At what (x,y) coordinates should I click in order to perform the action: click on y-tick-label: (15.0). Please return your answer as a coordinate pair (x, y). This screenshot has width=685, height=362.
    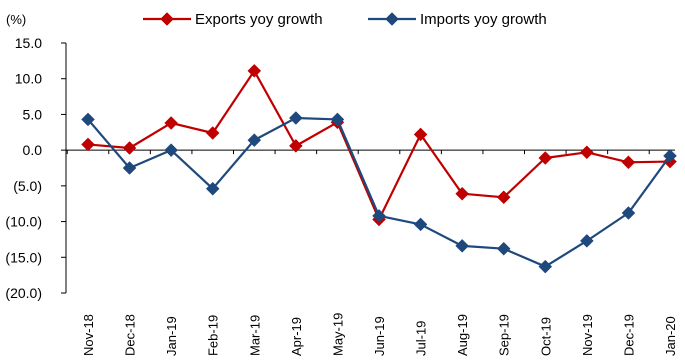
    Looking at the image, I should click on (23, 257).